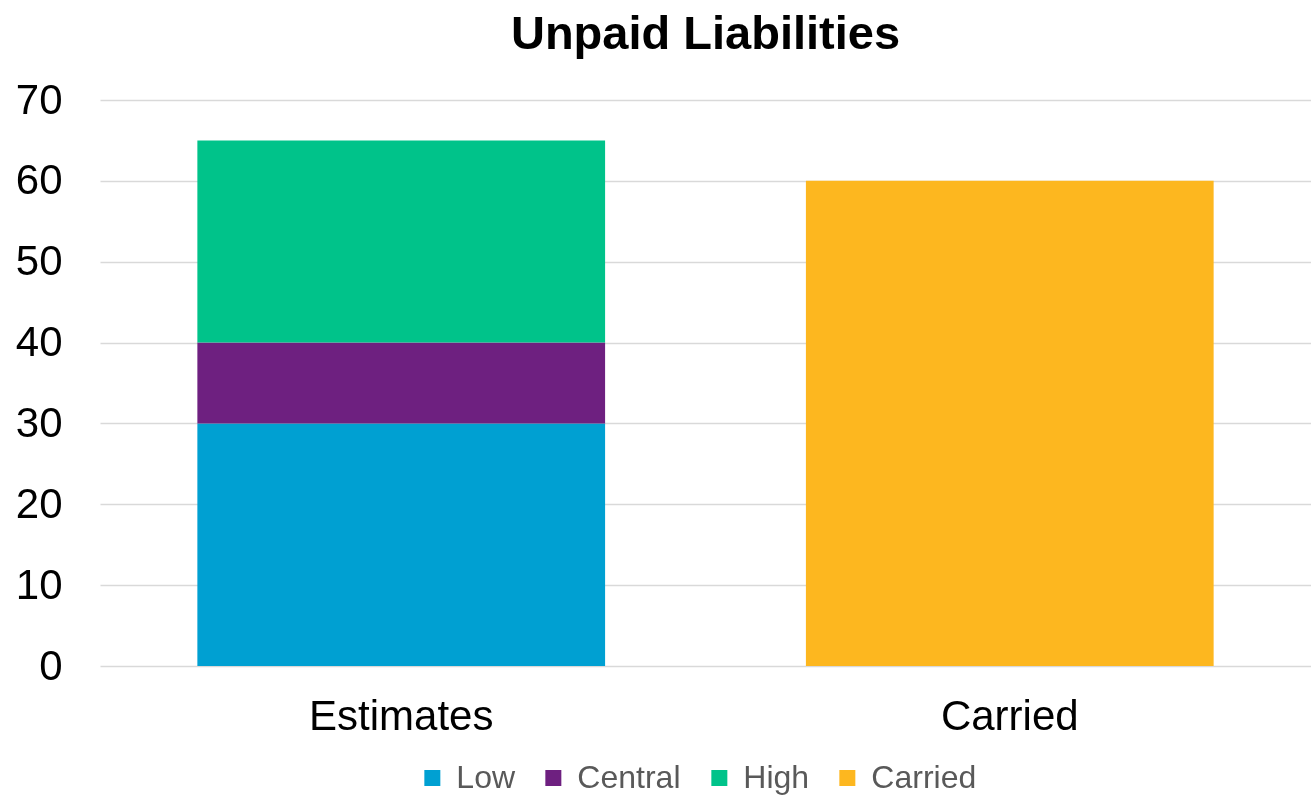 The image size is (1311, 798). What do you see at coordinates (776, 777) in the screenshot?
I see `legend-label: High` at bounding box center [776, 777].